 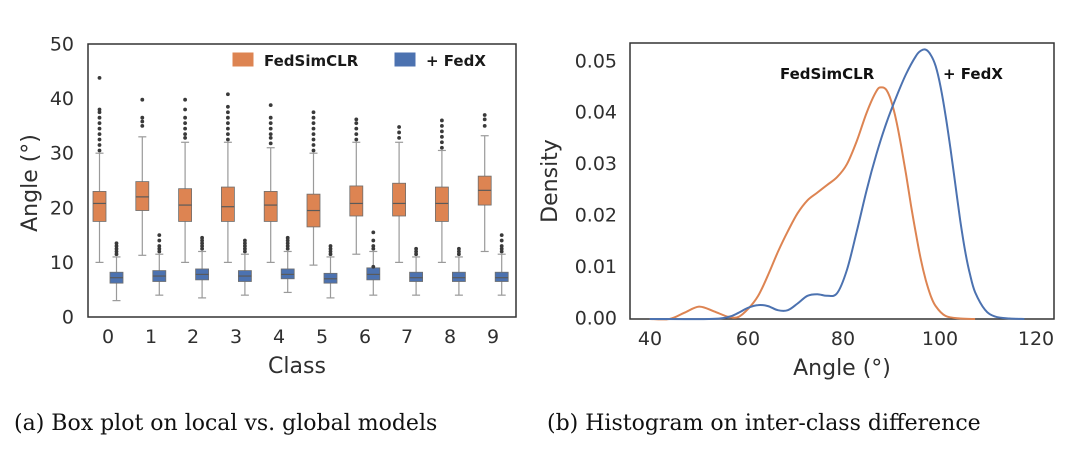 I want to click on box-plot-x-tick: 8, so click(x=450, y=337).